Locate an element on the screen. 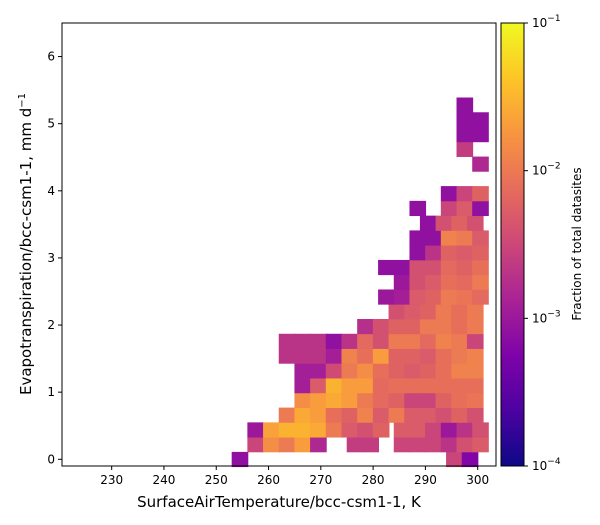  colorbar-tick-label: 10⁻³ is located at coordinates (546, 317).